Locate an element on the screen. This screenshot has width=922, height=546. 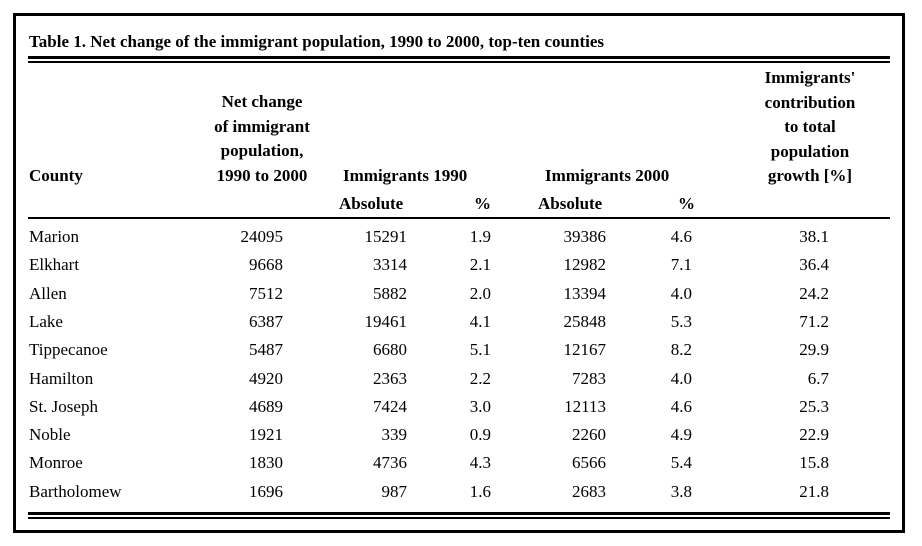
cell-contribution: 24.2 is located at coordinates (814, 293).